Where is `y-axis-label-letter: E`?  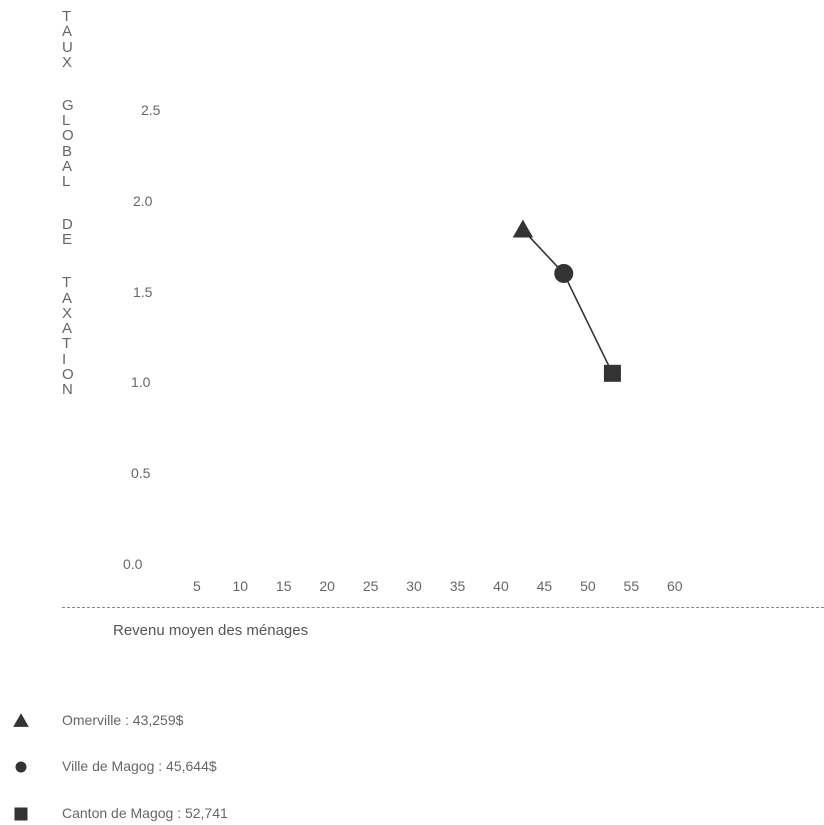
y-axis-label-letter: E is located at coordinates (67, 240).